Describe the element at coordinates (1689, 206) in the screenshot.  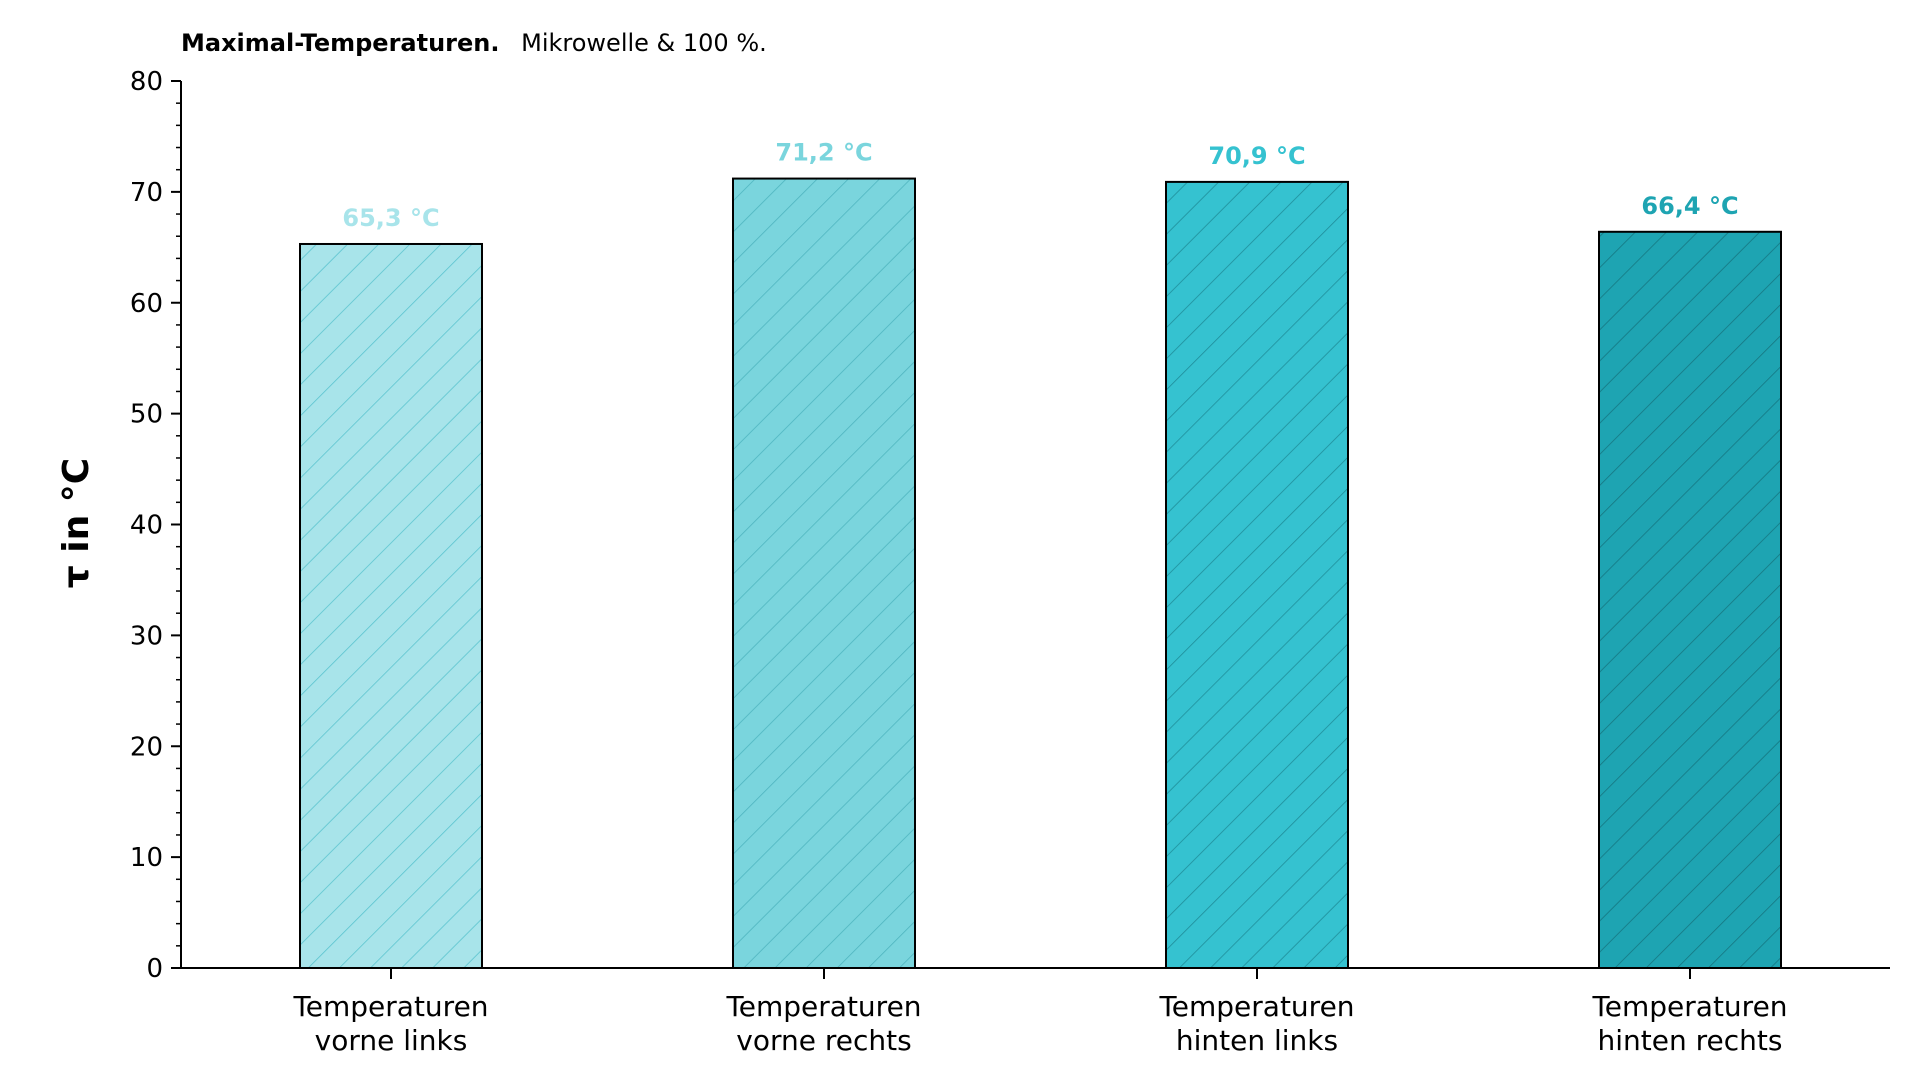
I see `data-label-4: 66,4 °C` at that location.